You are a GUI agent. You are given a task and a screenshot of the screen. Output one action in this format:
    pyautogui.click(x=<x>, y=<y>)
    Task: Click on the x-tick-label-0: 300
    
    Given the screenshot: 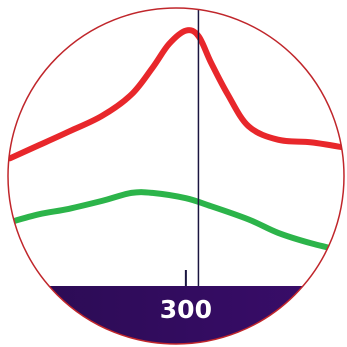 What is the action you would take?
    pyautogui.click(x=186, y=309)
    